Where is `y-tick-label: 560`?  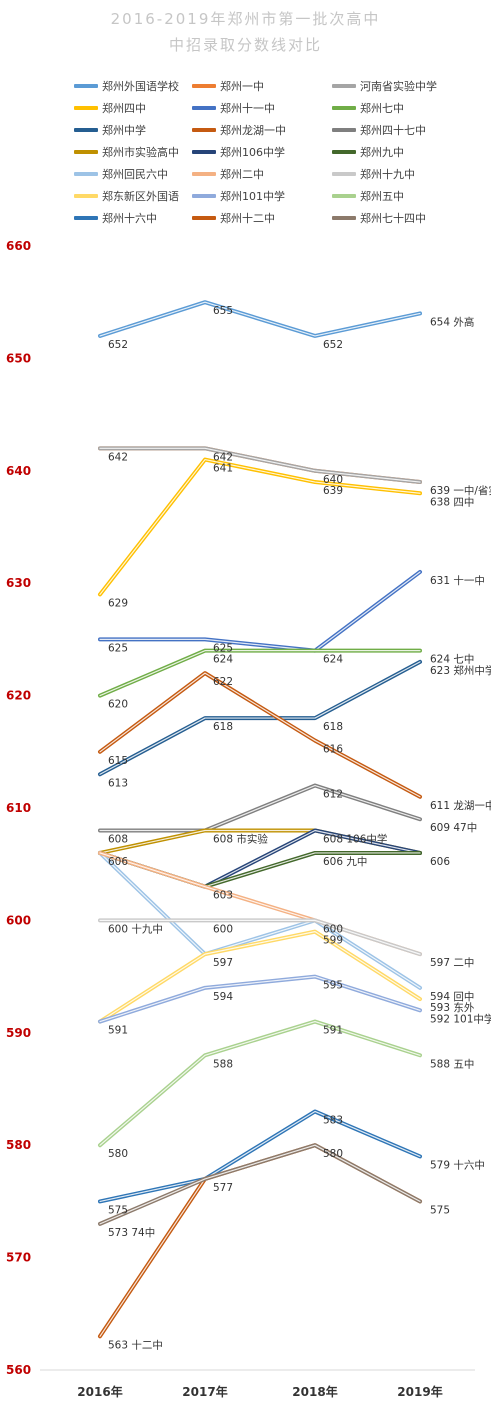
y-tick-label: 560 is located at coordinates (18, 1370).